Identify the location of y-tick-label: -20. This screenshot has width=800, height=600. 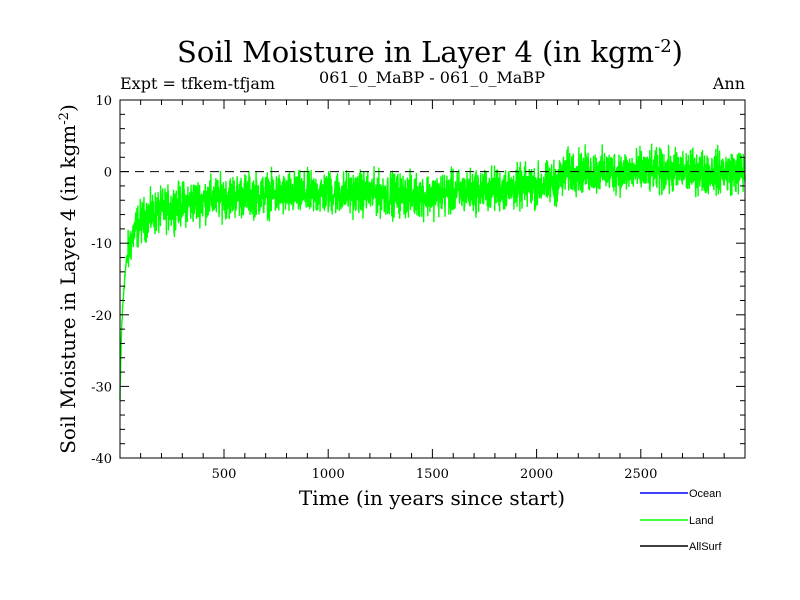
(101, 316).